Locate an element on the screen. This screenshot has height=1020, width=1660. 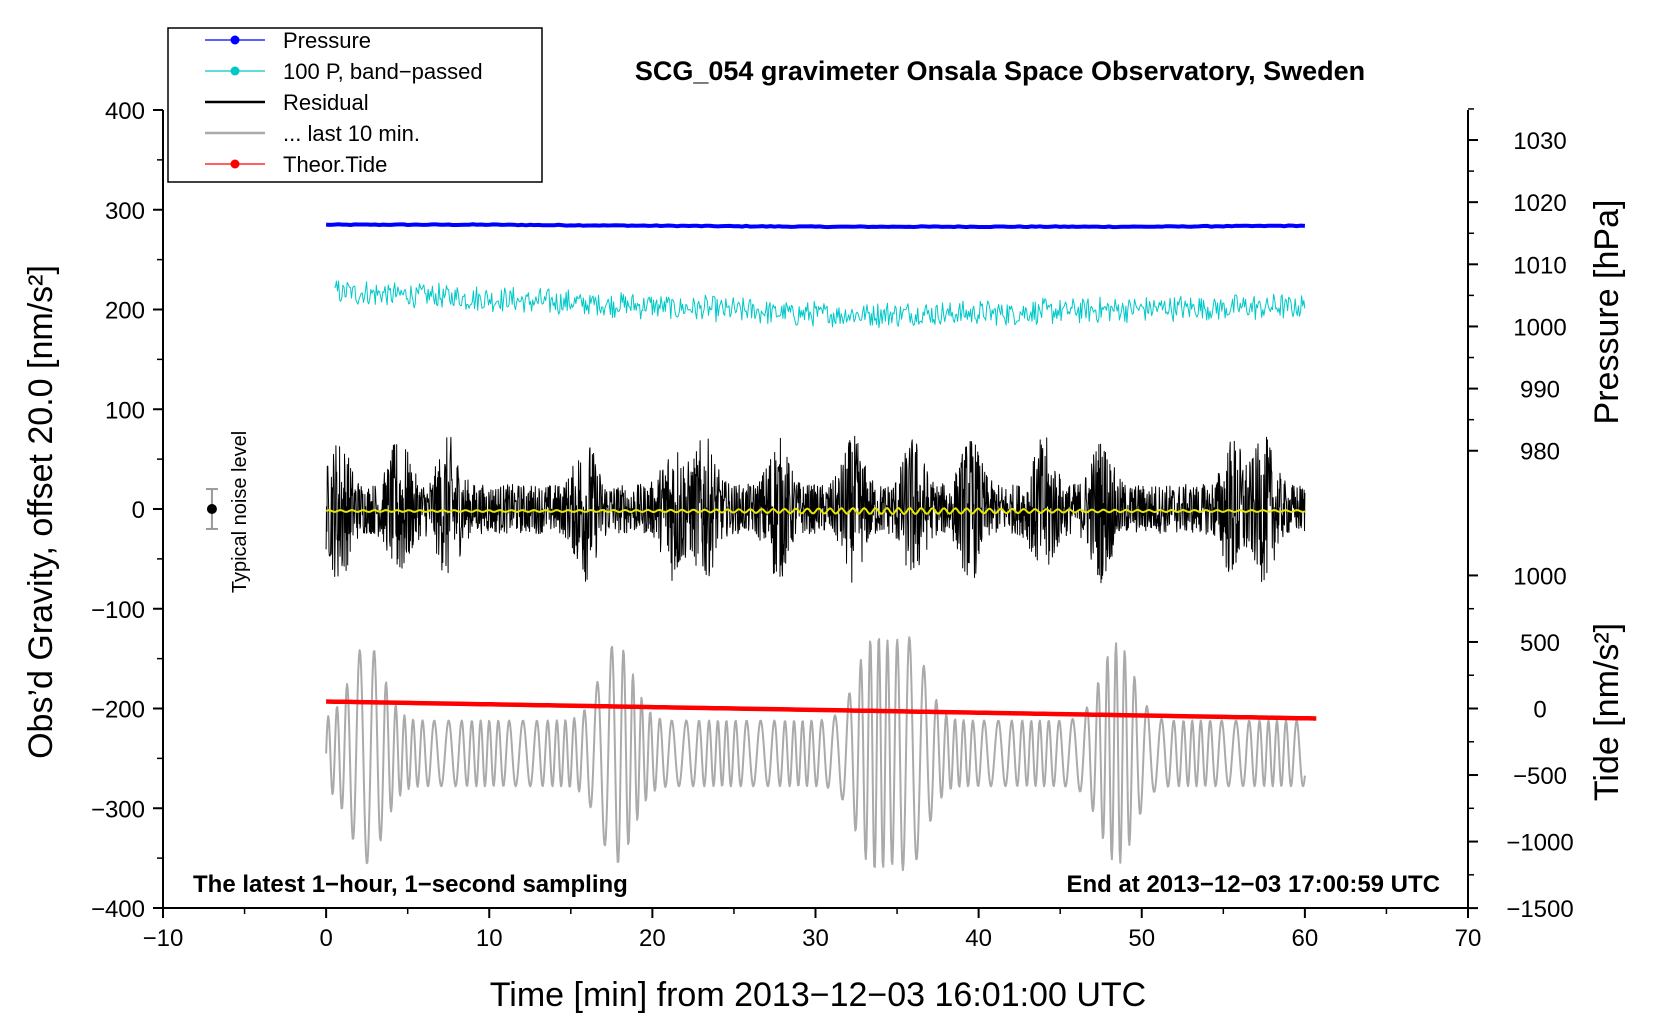
y-axis-label-pressure: Pressure [hPa] is located at coordinates (1607, 312).